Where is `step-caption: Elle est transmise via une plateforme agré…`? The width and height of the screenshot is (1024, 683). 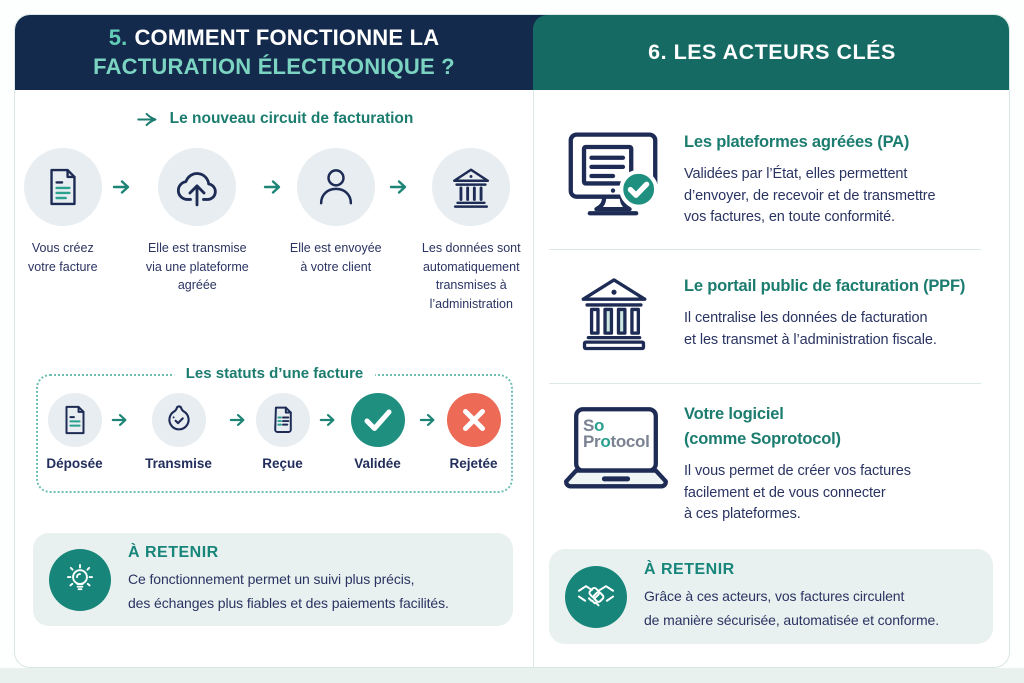 step-caption: Elle est transmise via une plateforme agré… is located at coordinates (197, 266).